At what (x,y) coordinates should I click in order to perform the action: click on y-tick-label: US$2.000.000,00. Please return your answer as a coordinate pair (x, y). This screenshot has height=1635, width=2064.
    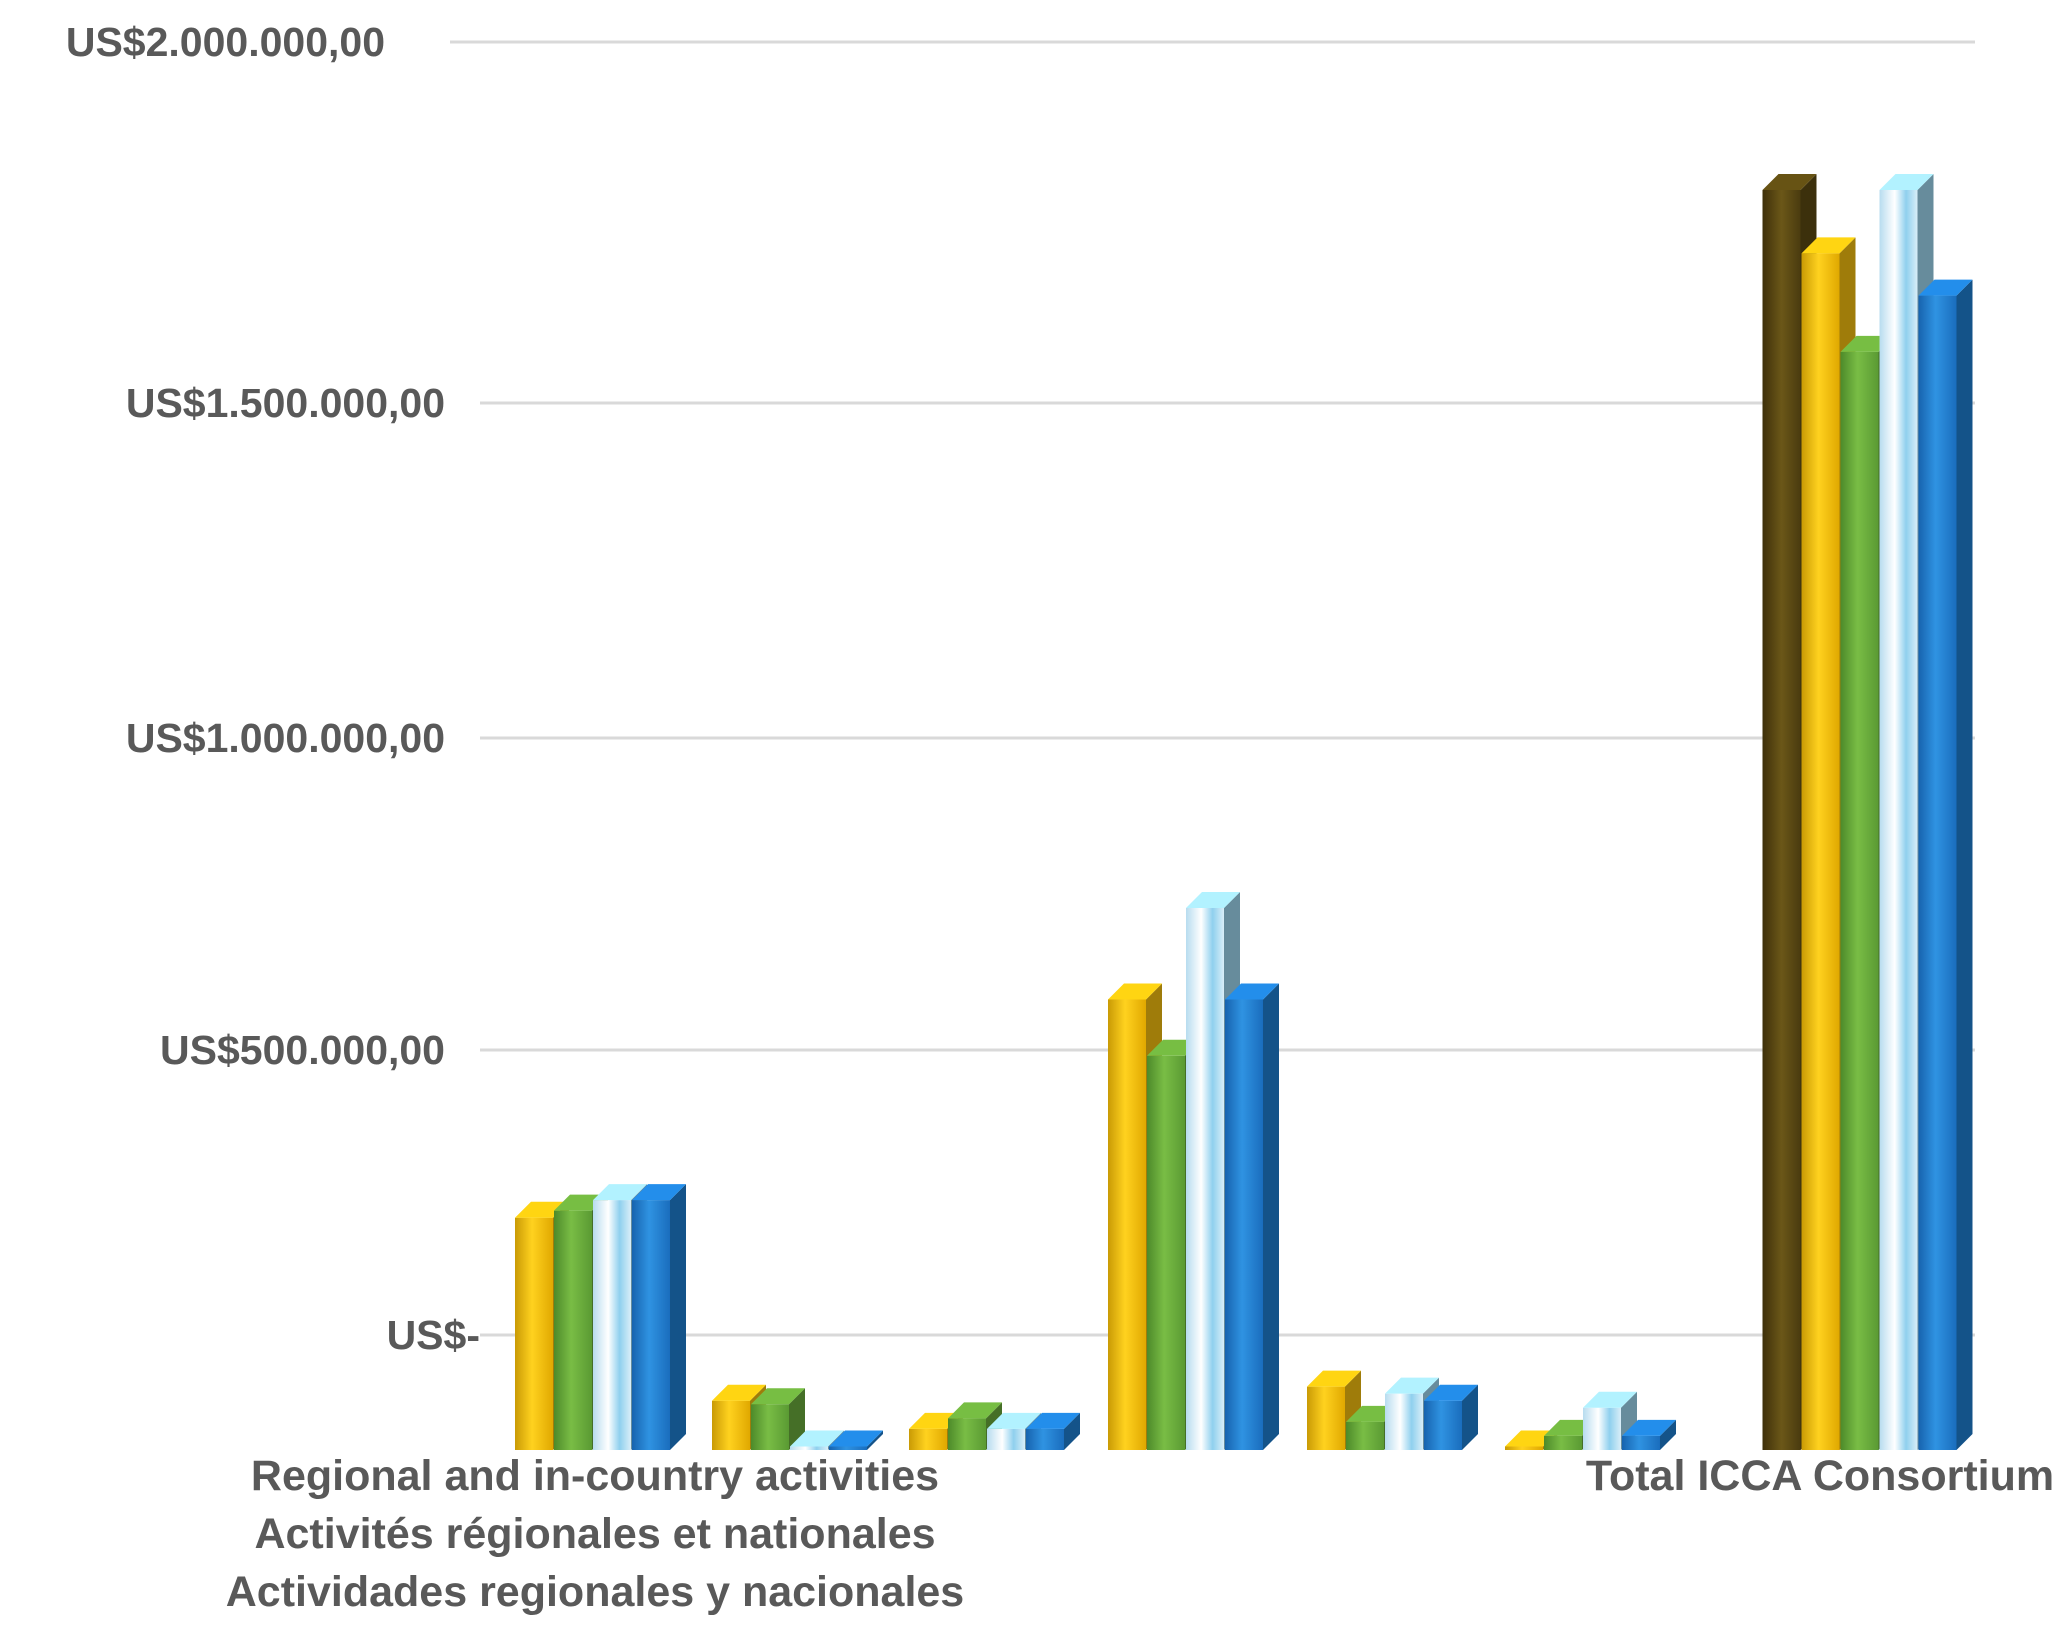
    Looking at the image, I should click on (225, 42).